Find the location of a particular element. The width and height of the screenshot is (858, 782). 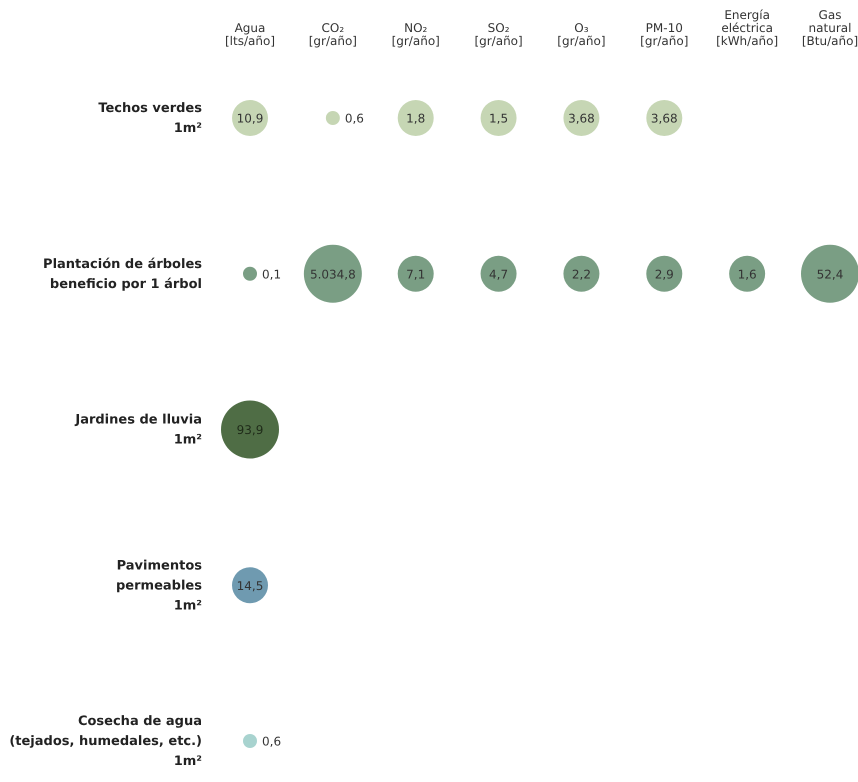

x-tick-label: O₃ [gr/año] is located at coordinates (581, 34).